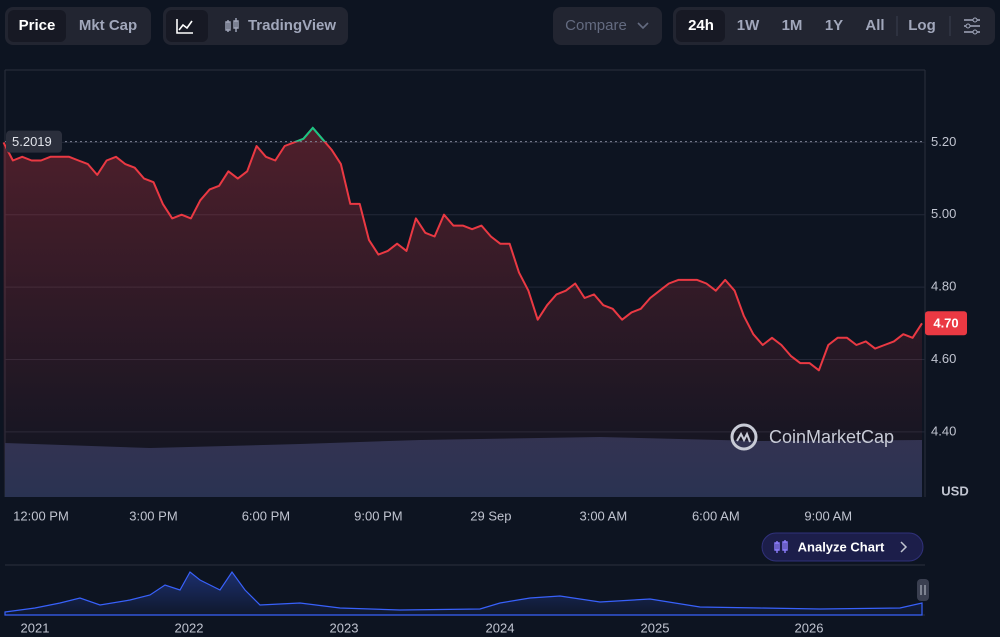 The height and width of the screenshot is (637, 1000). Describe the element at coordinates (792, 25) in the screenshot. I see `range-button: 1M` at that location.